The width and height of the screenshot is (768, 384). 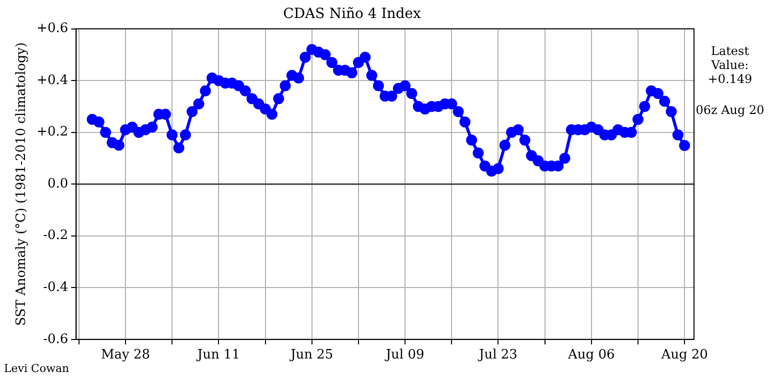 I want to click on y-tick-label: -0.6, so click(x=55, y=339).